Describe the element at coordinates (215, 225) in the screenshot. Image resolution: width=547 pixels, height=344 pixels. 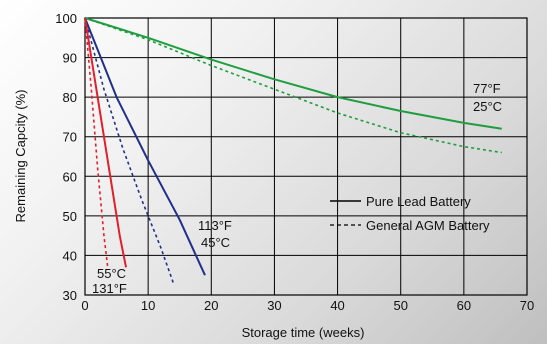
I see `annotation-45c-f: 113°F` at that location.